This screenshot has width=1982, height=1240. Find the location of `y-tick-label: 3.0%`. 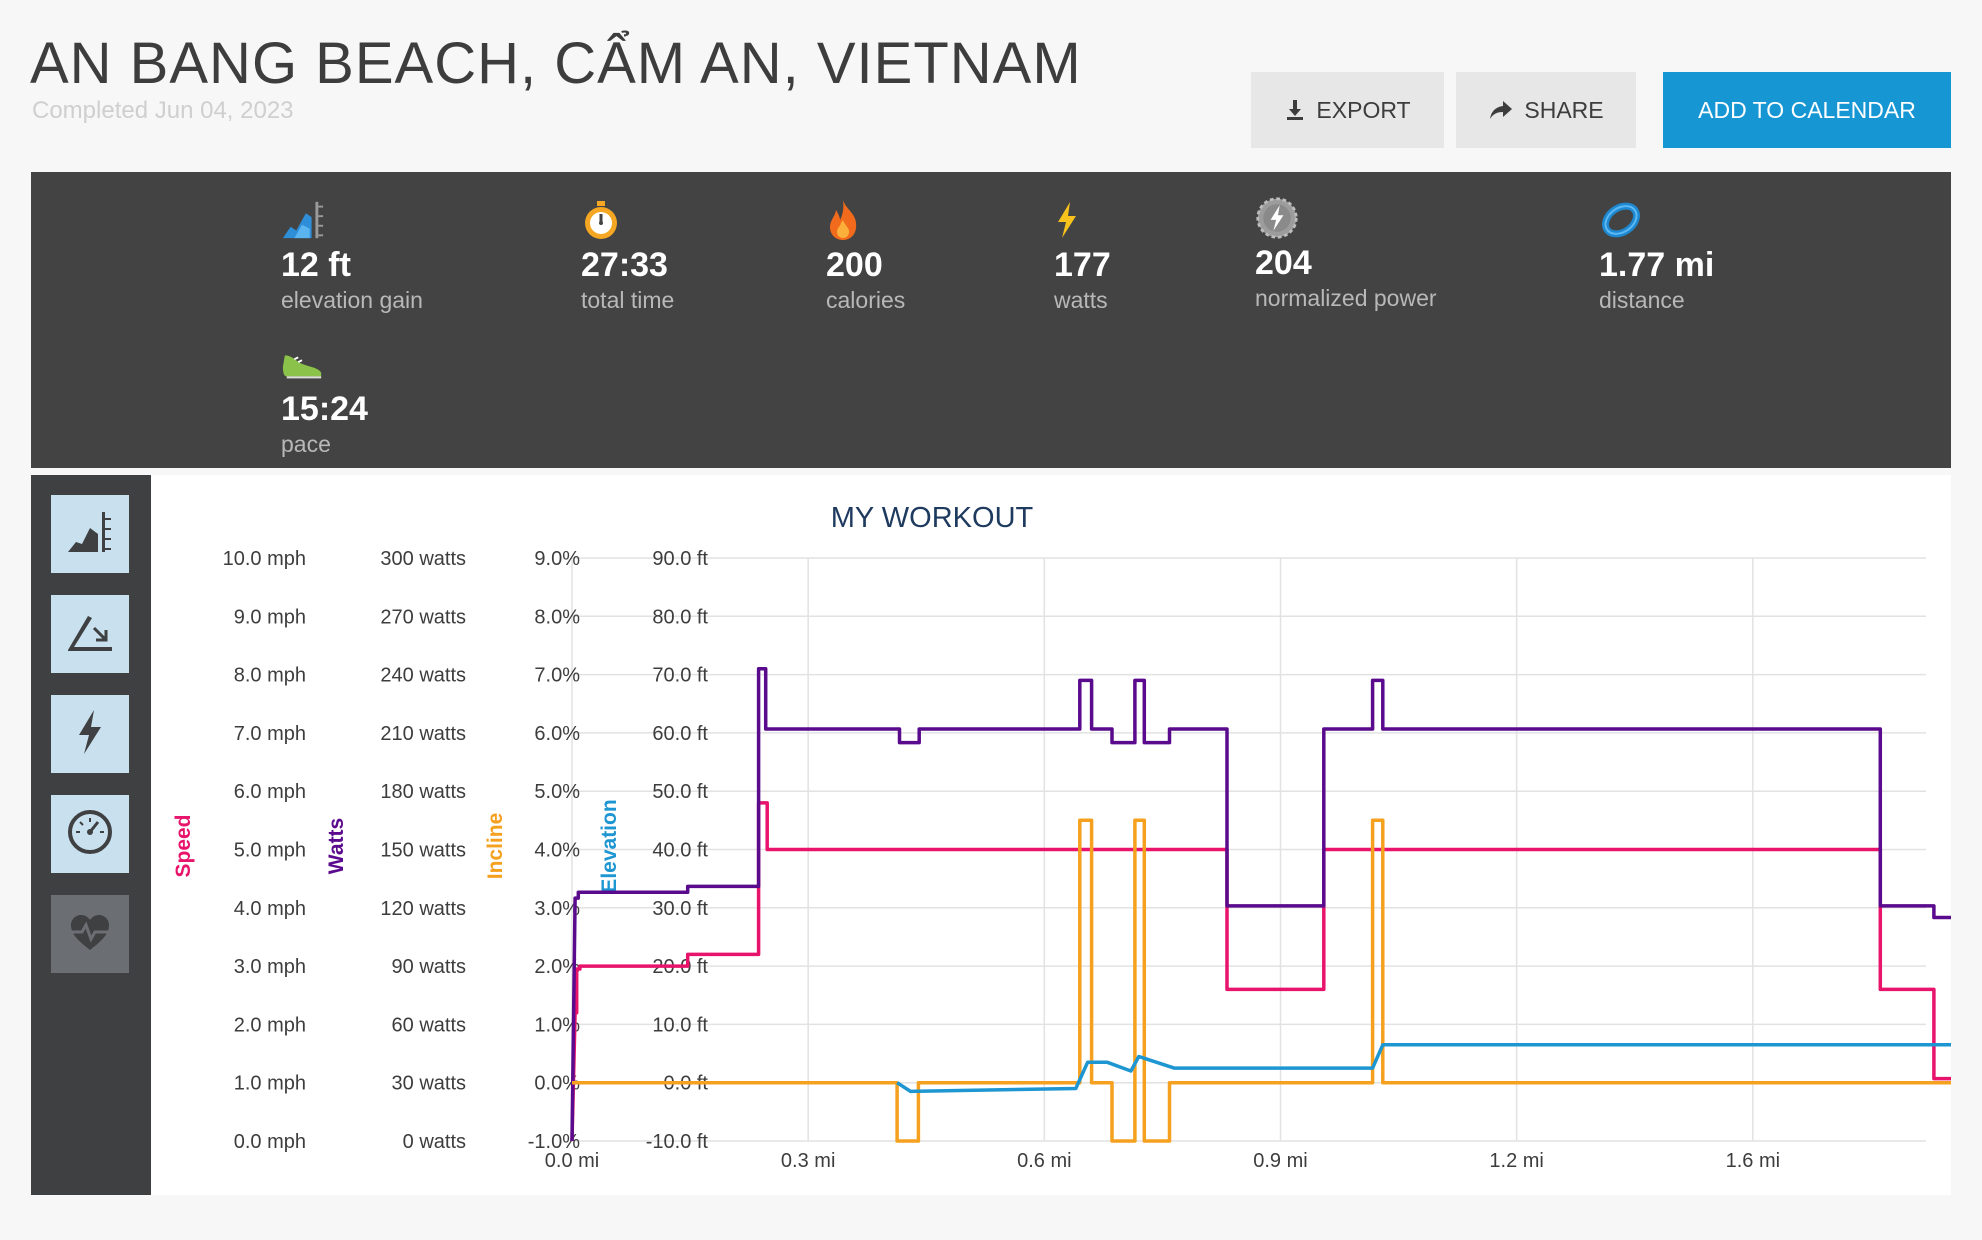

y-tick-label: 3.0% is located at coordinates (557, 909).